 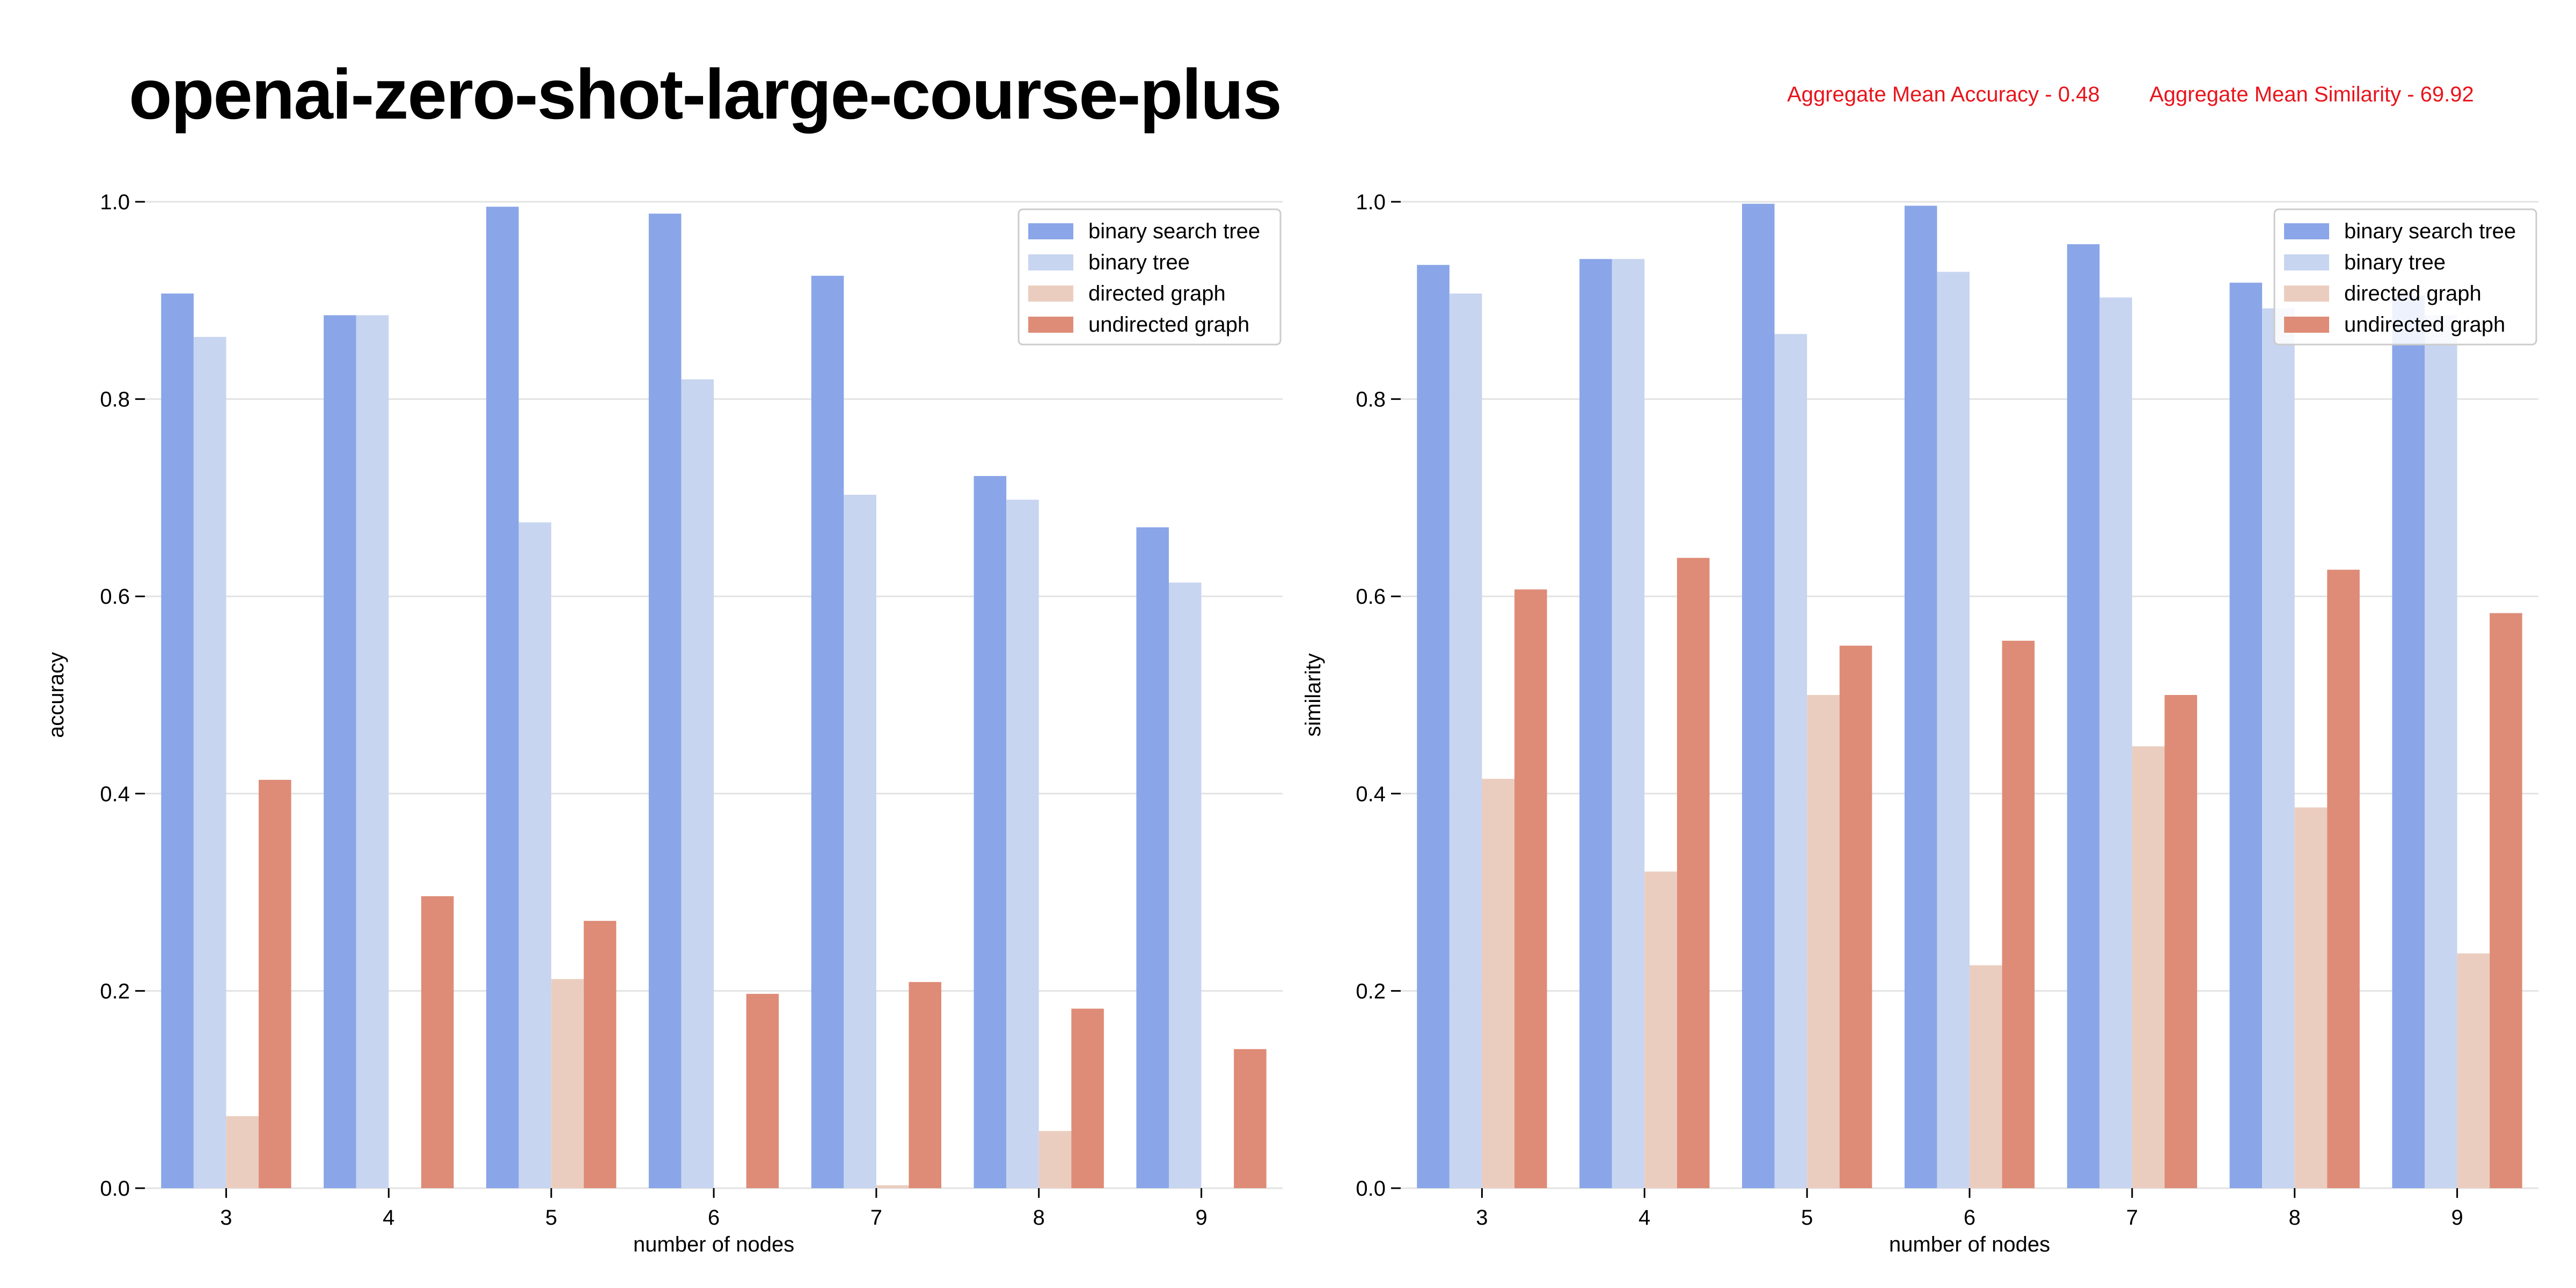 I want to click on y-axis-label: accuracy, so click(x=56, y=695).